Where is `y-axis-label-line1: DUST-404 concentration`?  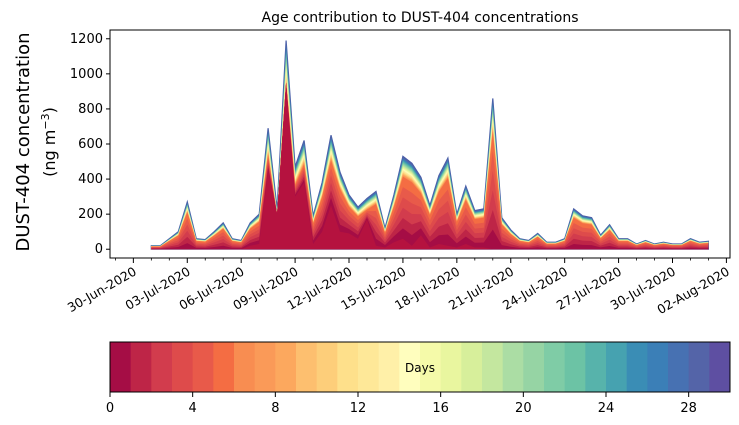
y-axis-label-line1: DUST-404 concentration is located at coordinates (23, 141).